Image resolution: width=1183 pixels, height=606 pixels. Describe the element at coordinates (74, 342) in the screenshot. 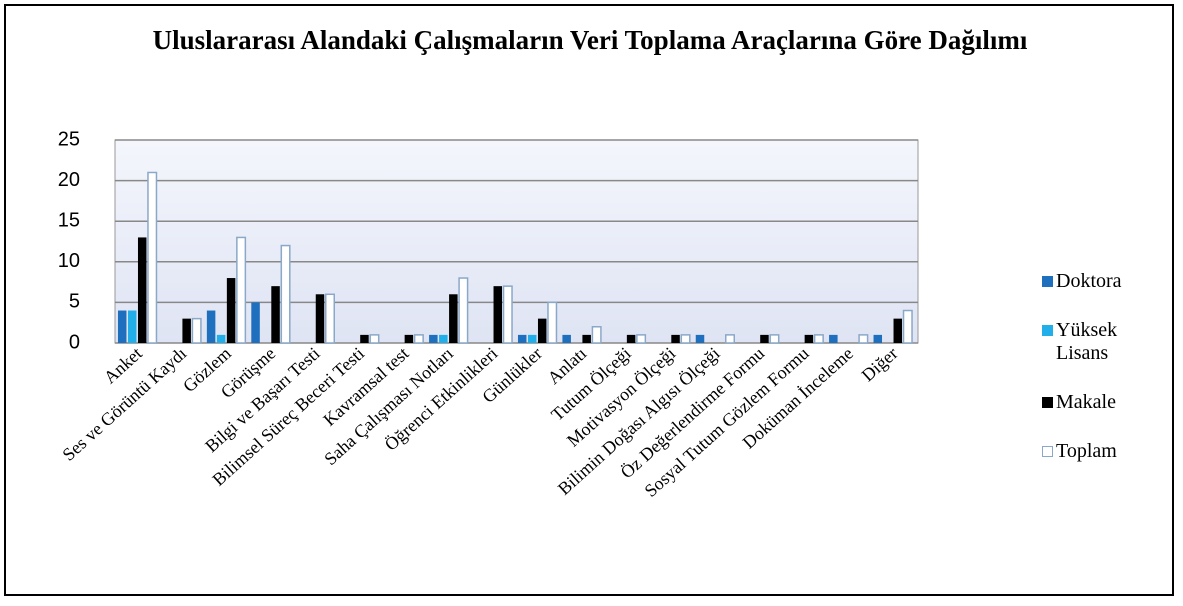

I see `y-tick-label: 0` at that location.